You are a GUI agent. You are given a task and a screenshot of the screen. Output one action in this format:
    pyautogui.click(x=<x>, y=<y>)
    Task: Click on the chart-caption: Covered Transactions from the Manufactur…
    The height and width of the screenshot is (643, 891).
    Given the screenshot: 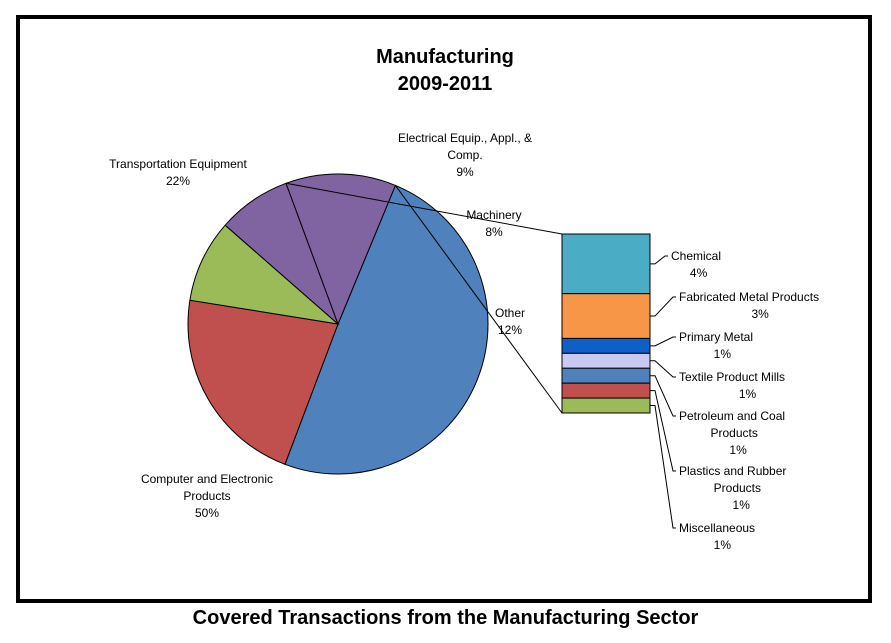 What is the action you would take?
    pyautogui.click(x=445, y=618)
    